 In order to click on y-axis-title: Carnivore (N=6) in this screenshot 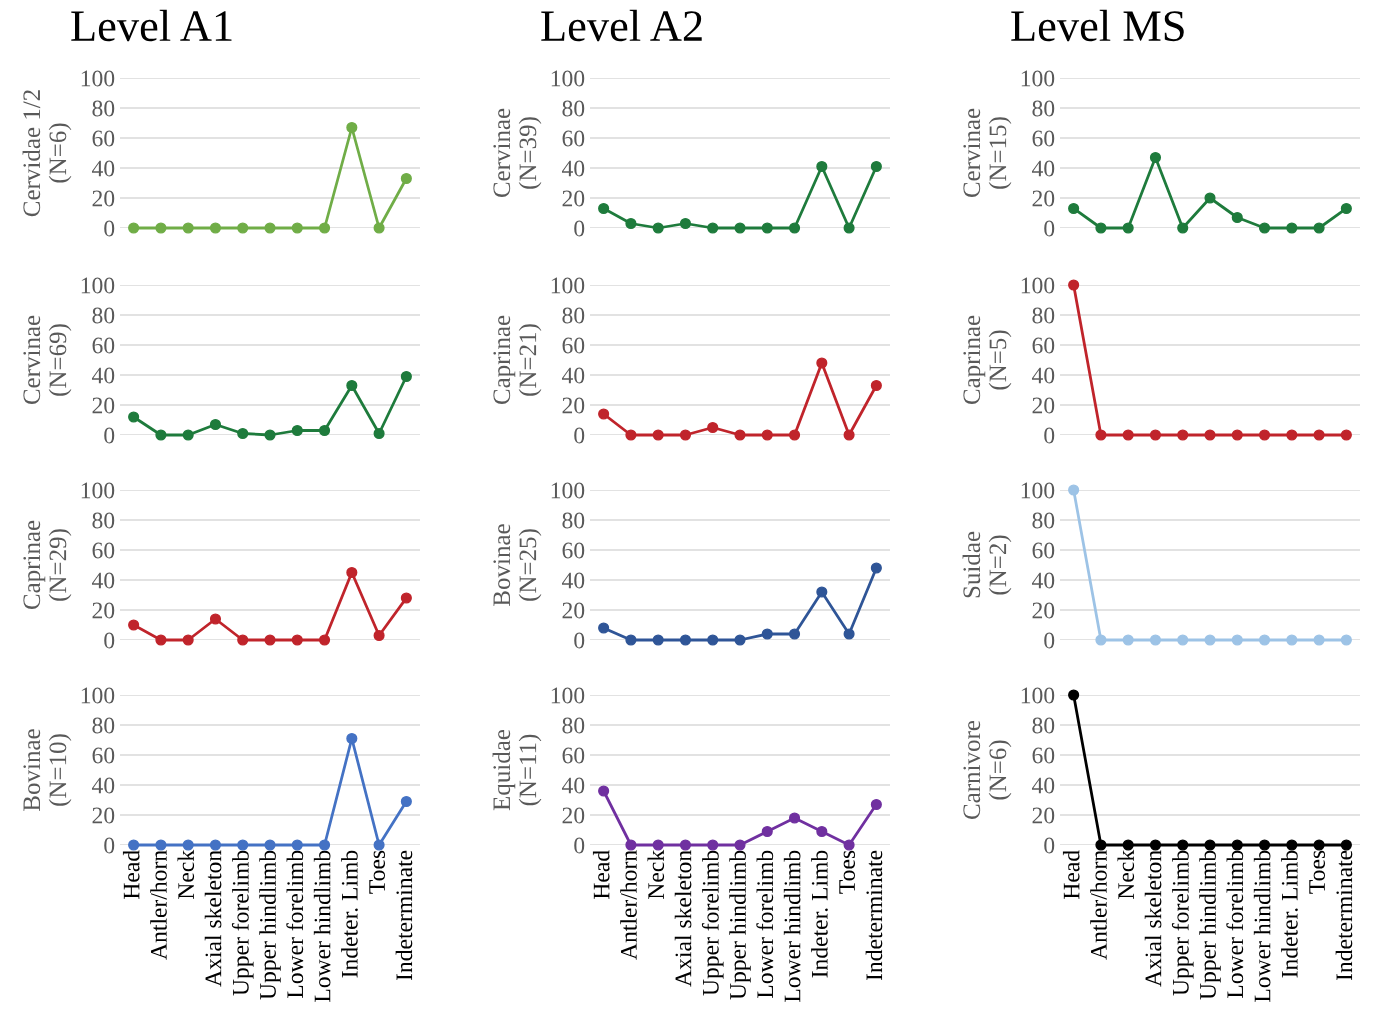, I will do `click(987, 769)`.